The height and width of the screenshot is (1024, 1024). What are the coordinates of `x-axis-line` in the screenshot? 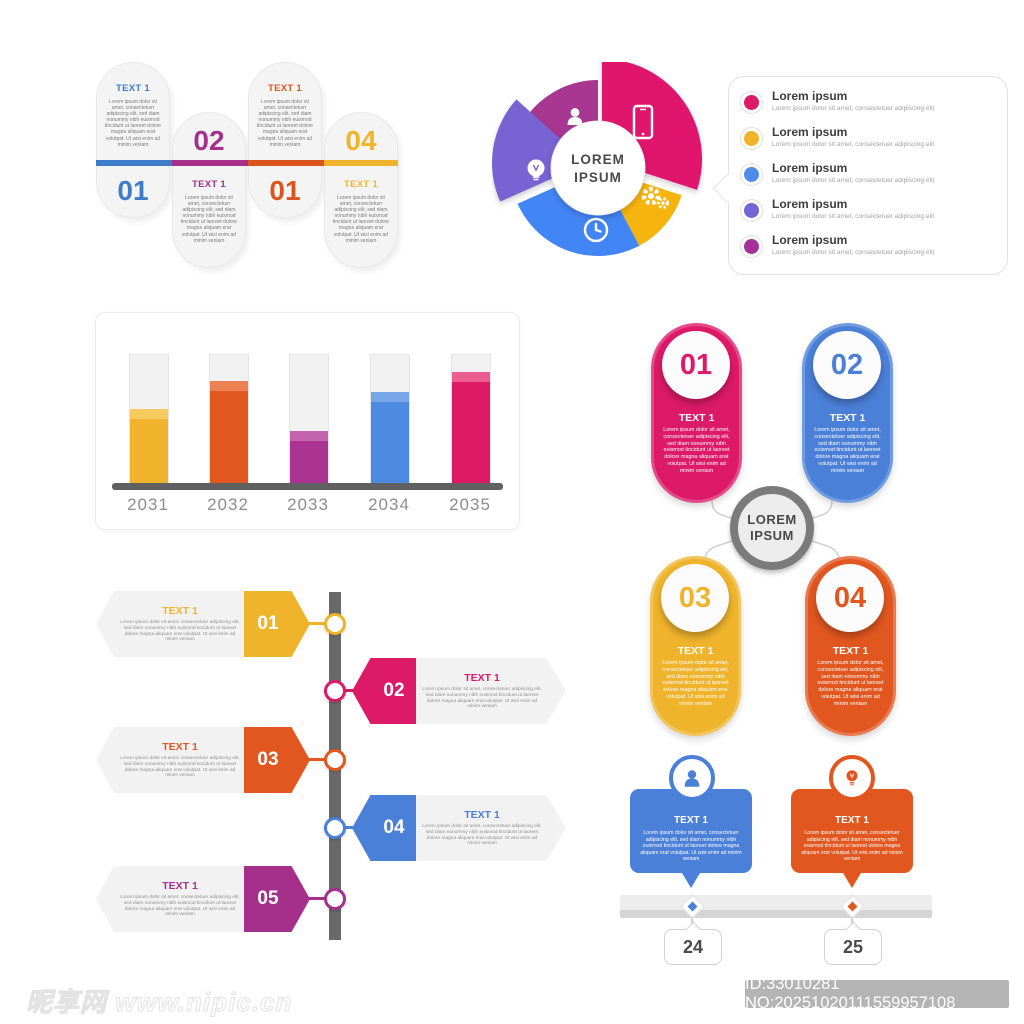 It's located at (307, 486).